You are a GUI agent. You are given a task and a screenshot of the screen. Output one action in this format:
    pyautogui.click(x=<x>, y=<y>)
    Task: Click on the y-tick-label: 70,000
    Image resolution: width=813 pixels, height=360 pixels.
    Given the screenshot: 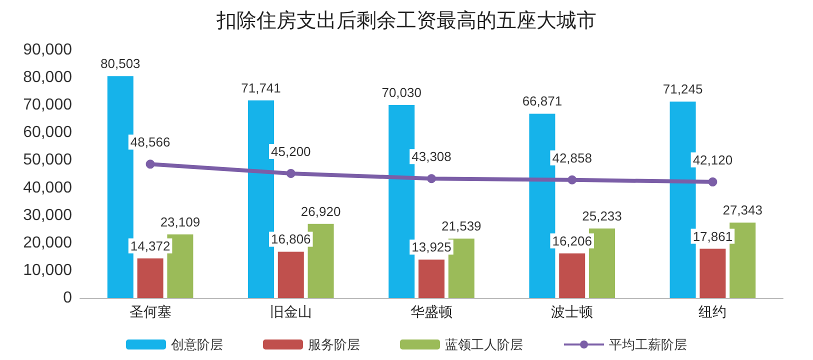 What is the action you would take?
    pyautogui.click(x=47, y=105)
    